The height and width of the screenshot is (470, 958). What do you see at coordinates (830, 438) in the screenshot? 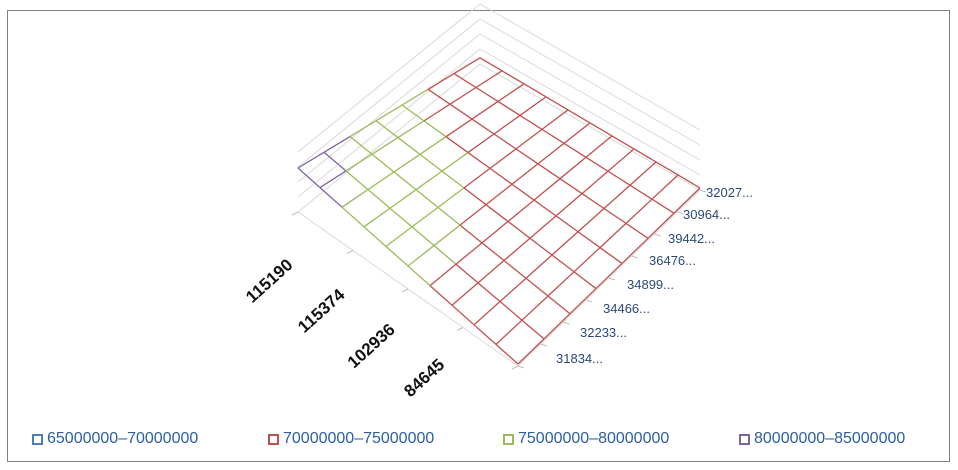
I see `legend-label: 80000000–85000000` at bounding box center [830, 438].